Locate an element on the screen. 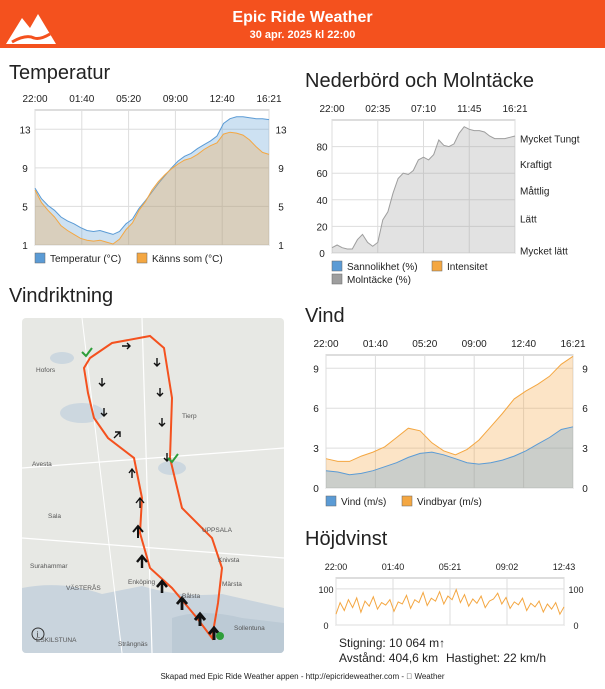  epic-ride-logo-icon is located at coordinates (31, 29).